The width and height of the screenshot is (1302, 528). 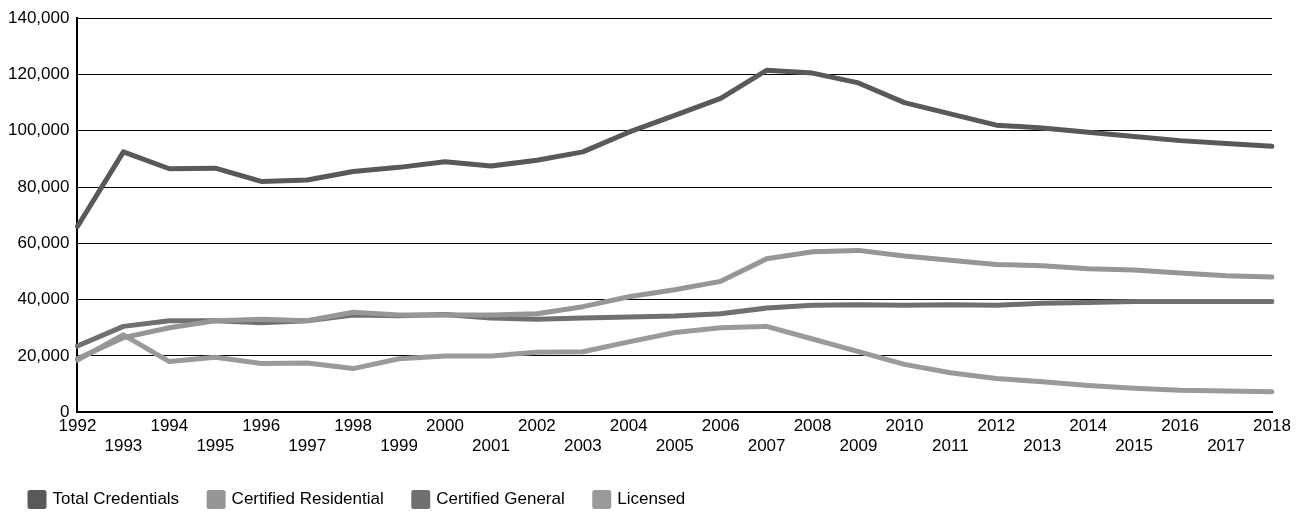 I want to click on legend-label: Total Credentials, so click(x=116, y=499).